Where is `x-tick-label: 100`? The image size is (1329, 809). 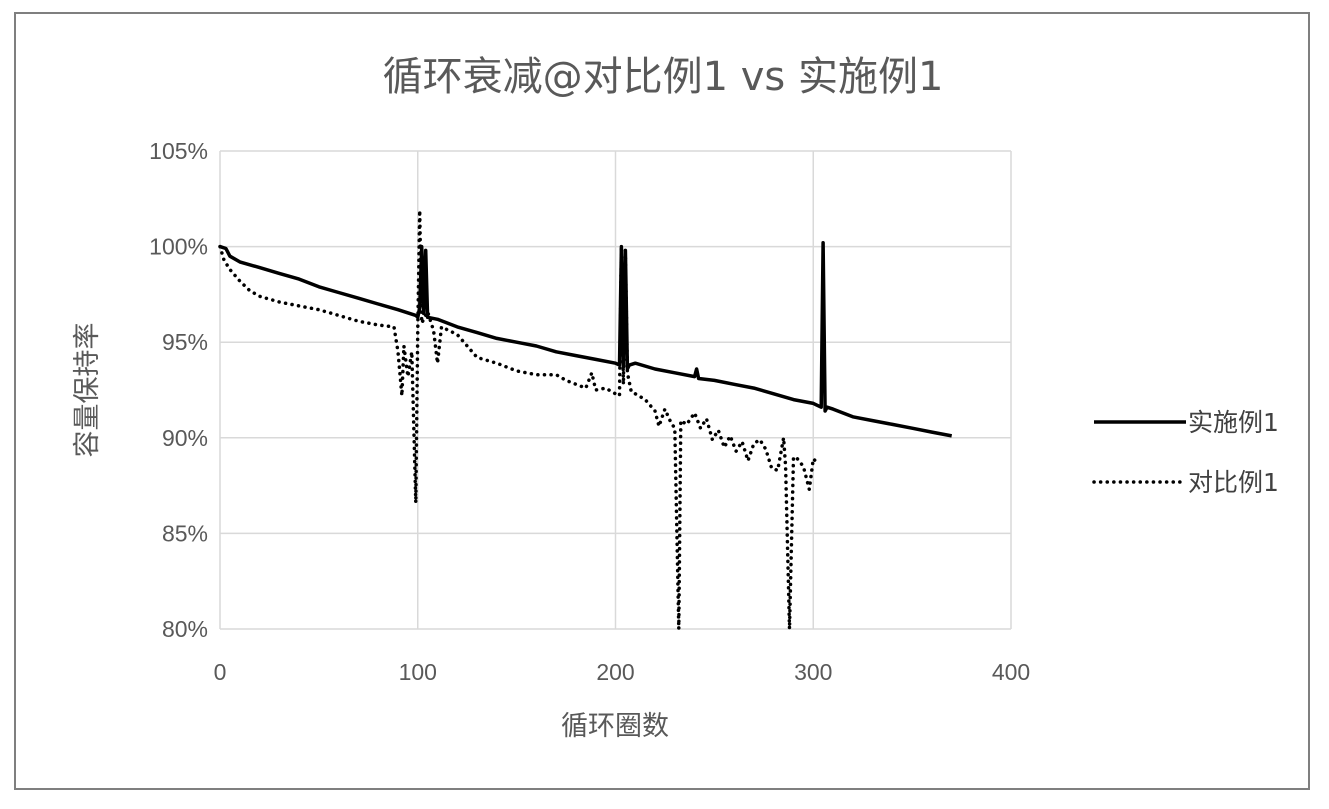 x-tick-label: 100 is located at coordinates (418, 672).